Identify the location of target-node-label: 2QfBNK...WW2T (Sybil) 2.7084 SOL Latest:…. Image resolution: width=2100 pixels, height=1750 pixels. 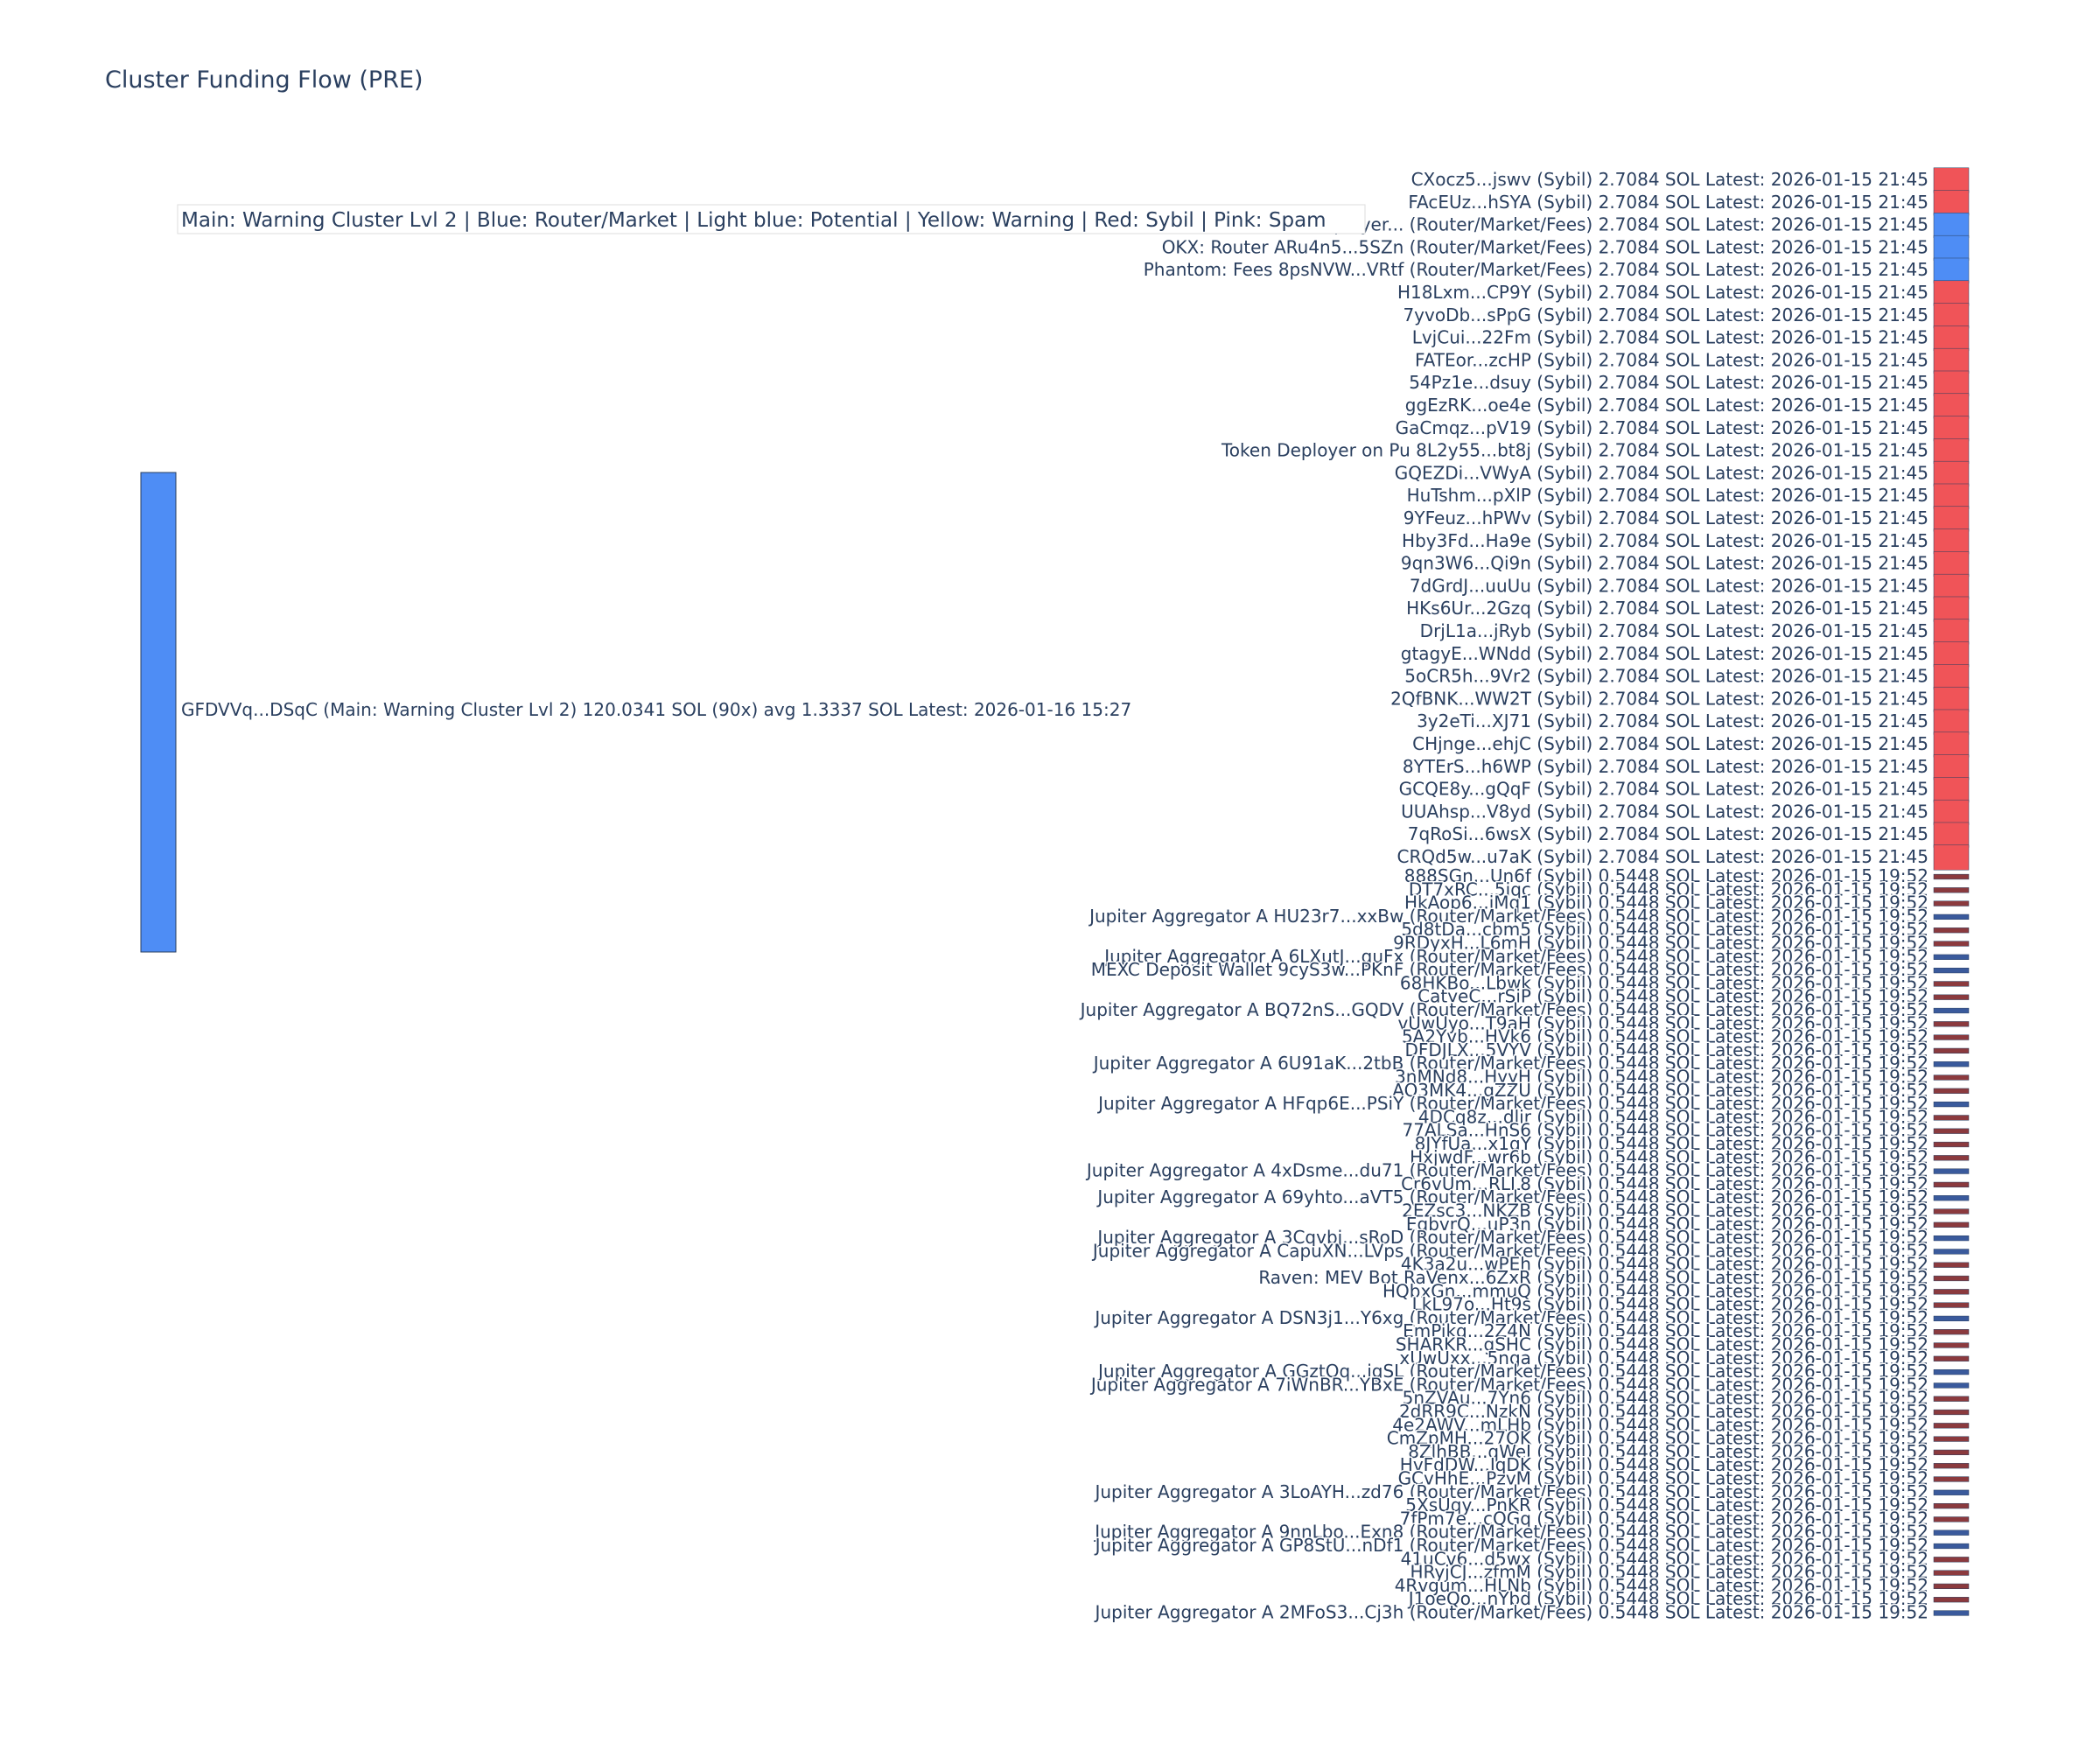
(1659, 698).